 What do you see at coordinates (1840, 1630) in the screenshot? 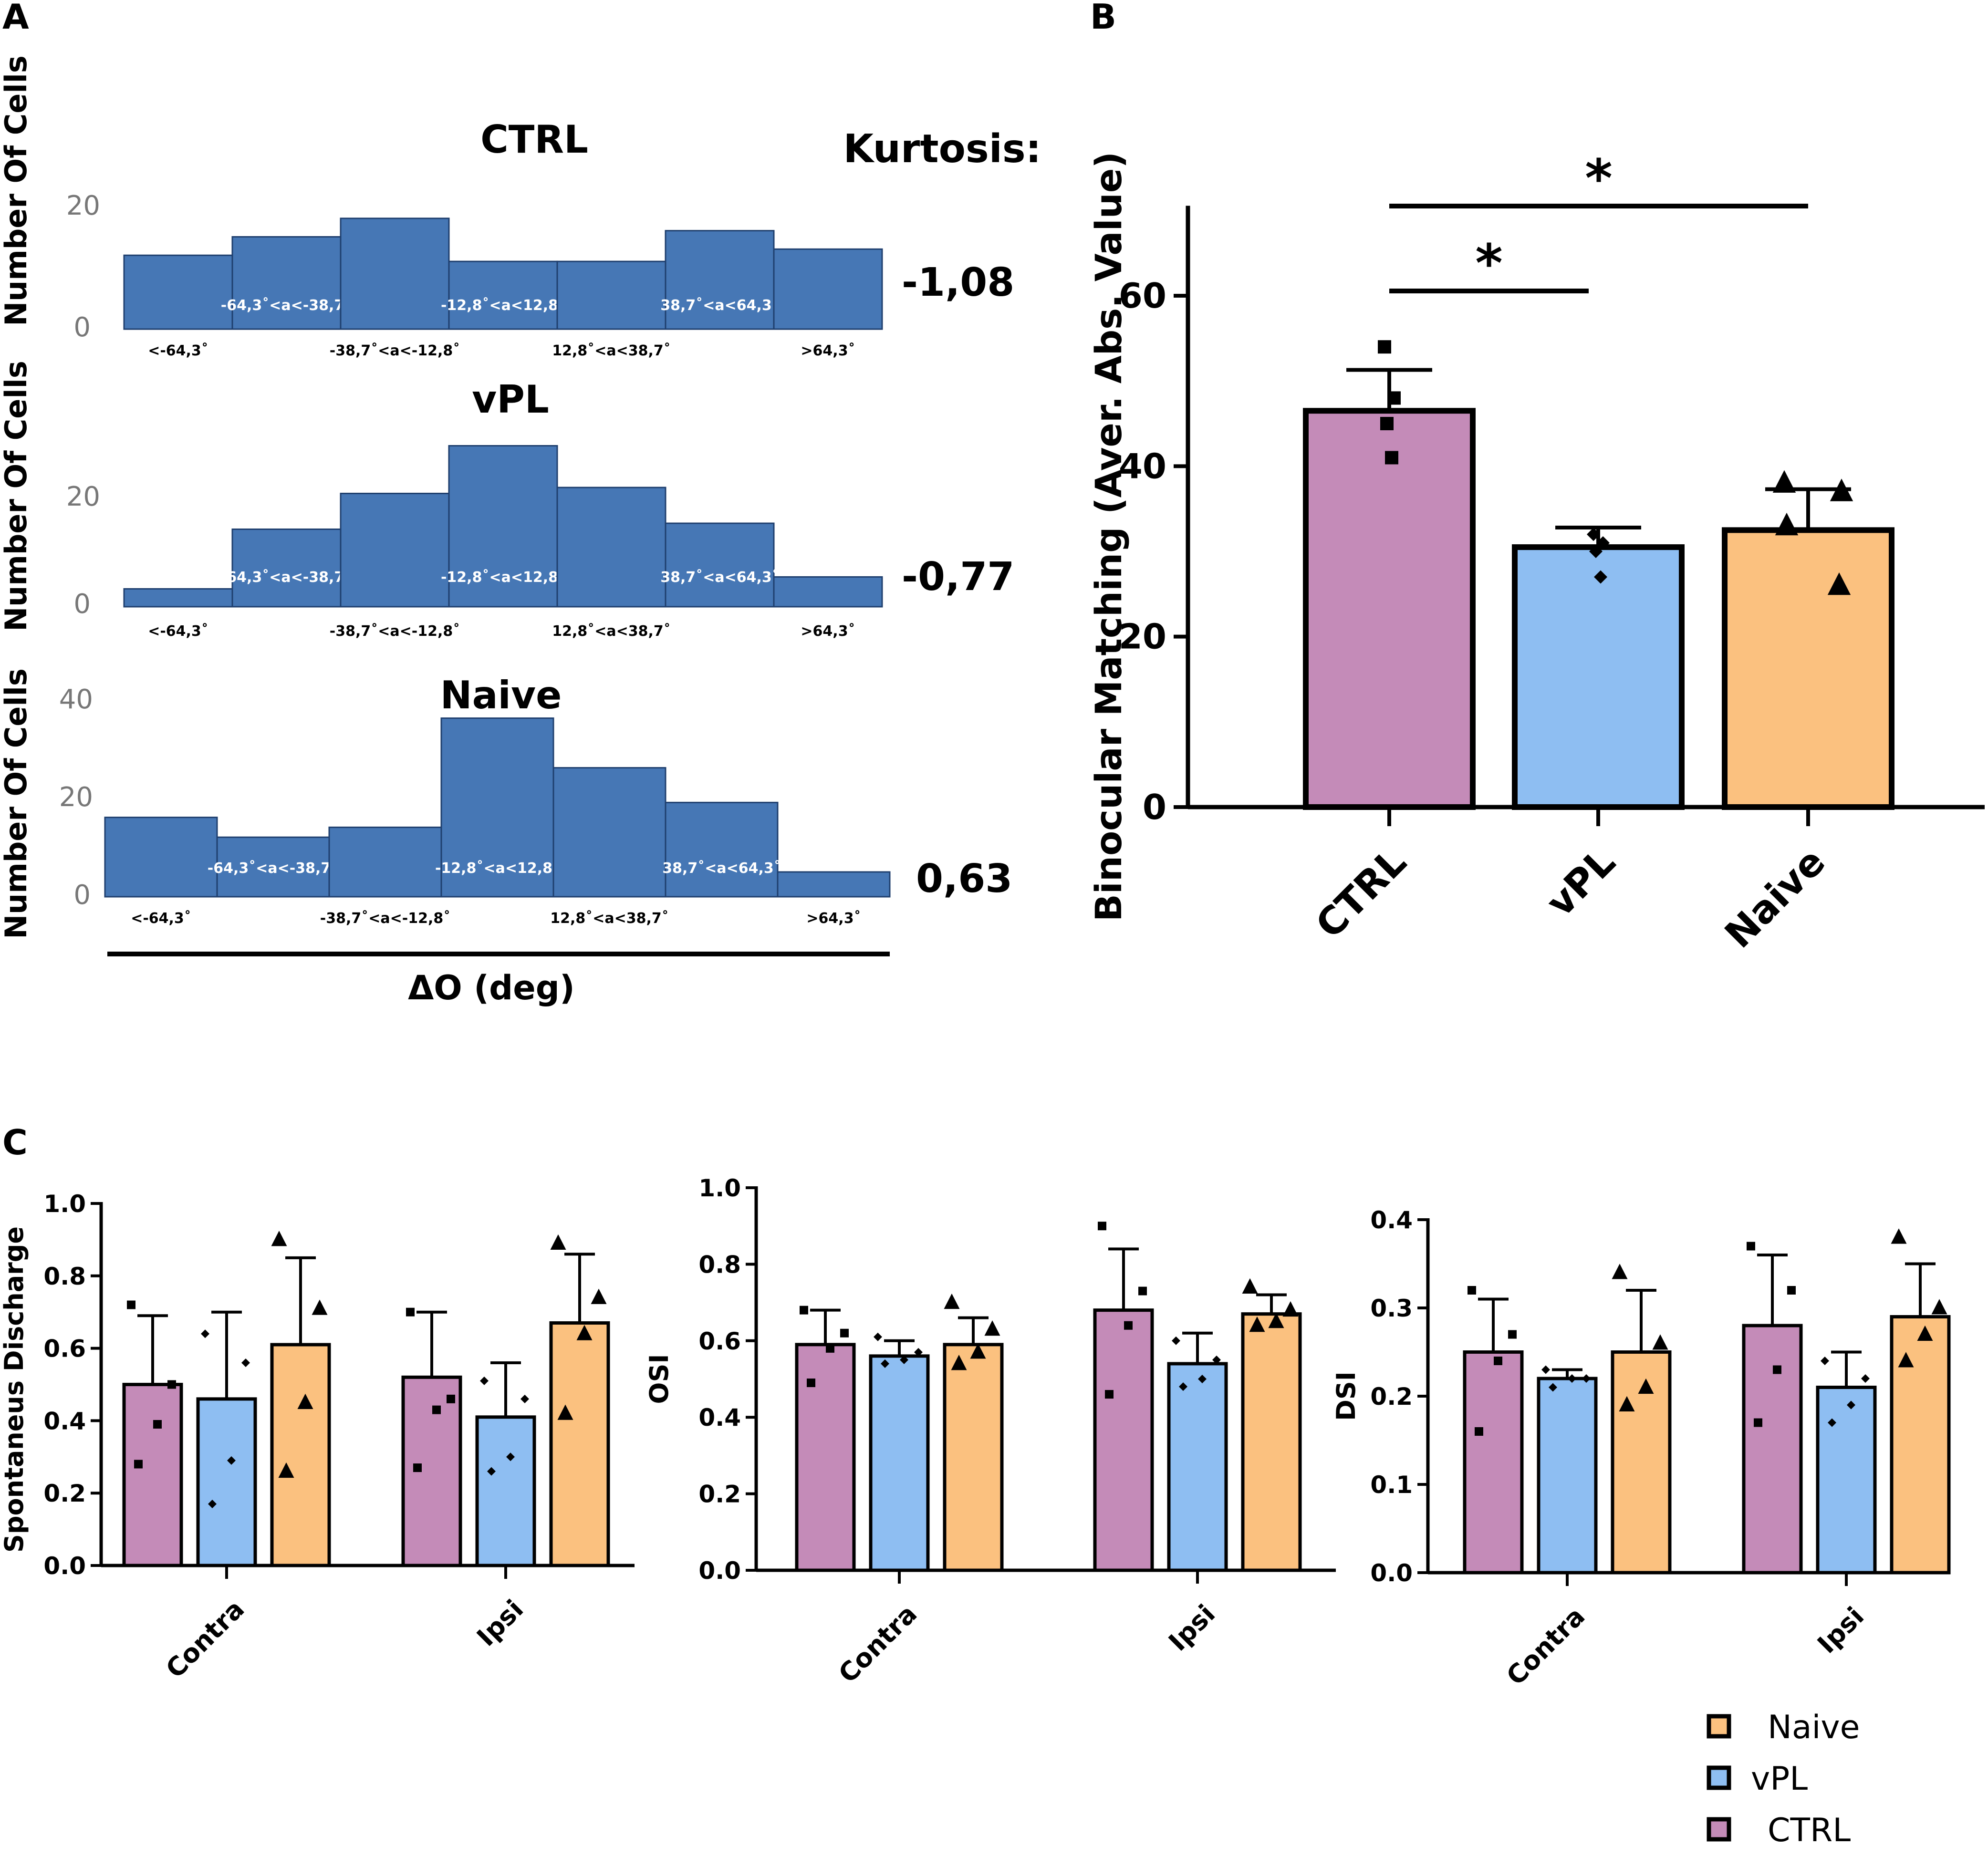
I see `x-tick-label: Ipsi` at bounding box center [1840, 1630].